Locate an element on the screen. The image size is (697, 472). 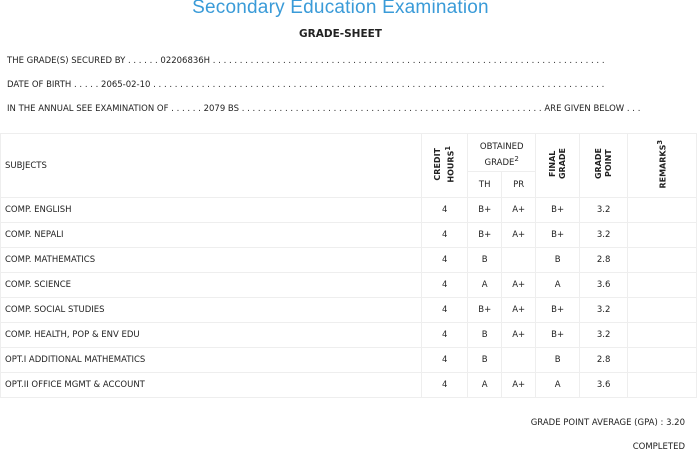
header-obtained-grade: OBTAINED GRADE2 is located at coordinates (502, 152).